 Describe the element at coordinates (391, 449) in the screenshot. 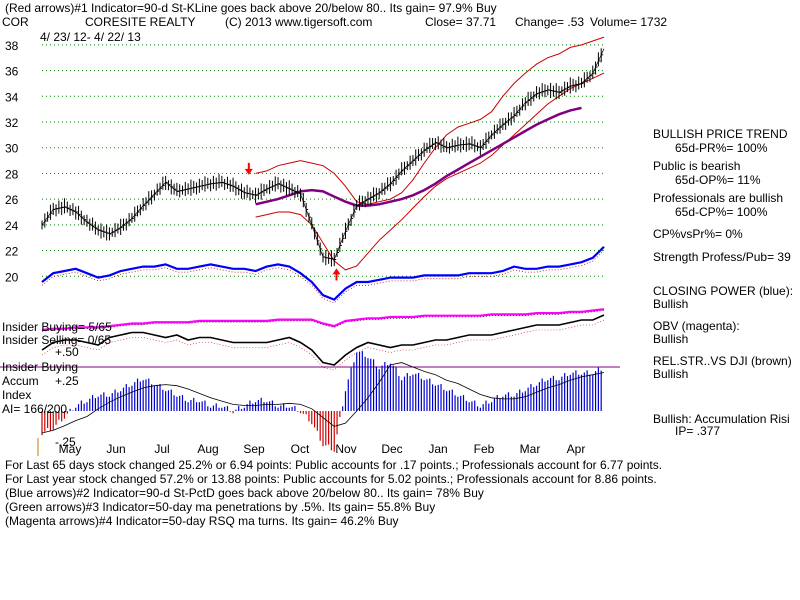

I see `month-label-dec: Dec` at that location.